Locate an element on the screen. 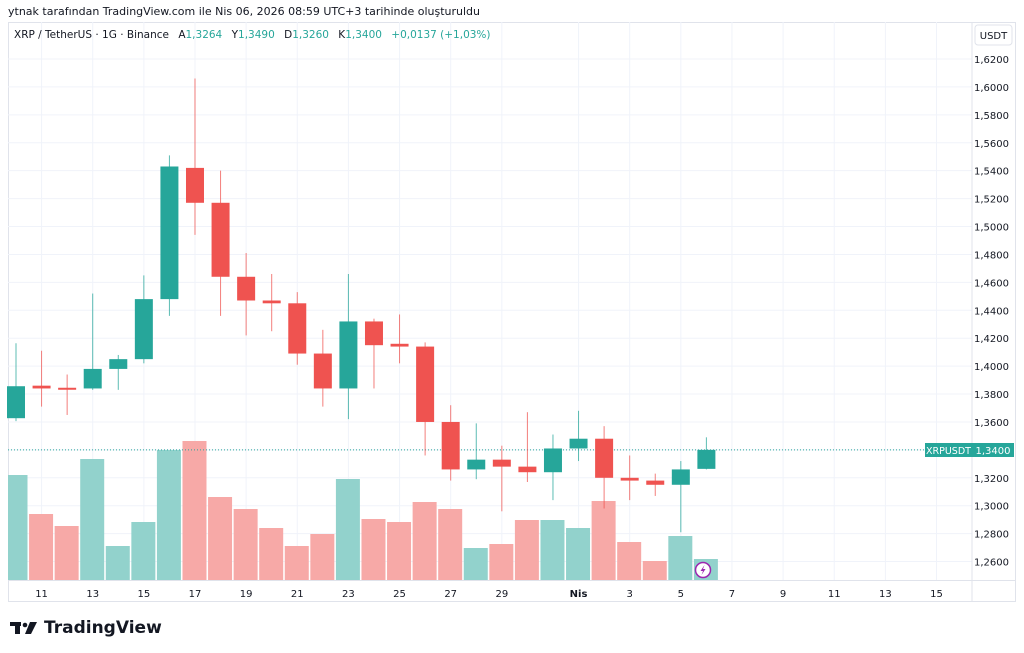 The height and width of the screenshot is (653, 1024). price-tick-label: 1,3800 is located at coordinates (991, 395).